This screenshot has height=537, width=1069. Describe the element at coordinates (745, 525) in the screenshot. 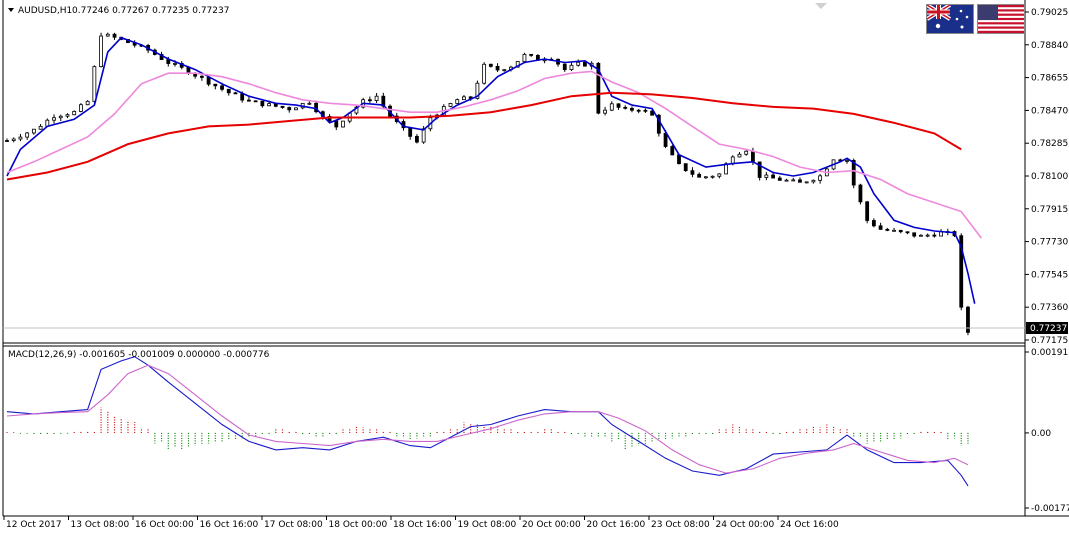

I see `time-axis-label: 24 Oct 00:00` at that location.